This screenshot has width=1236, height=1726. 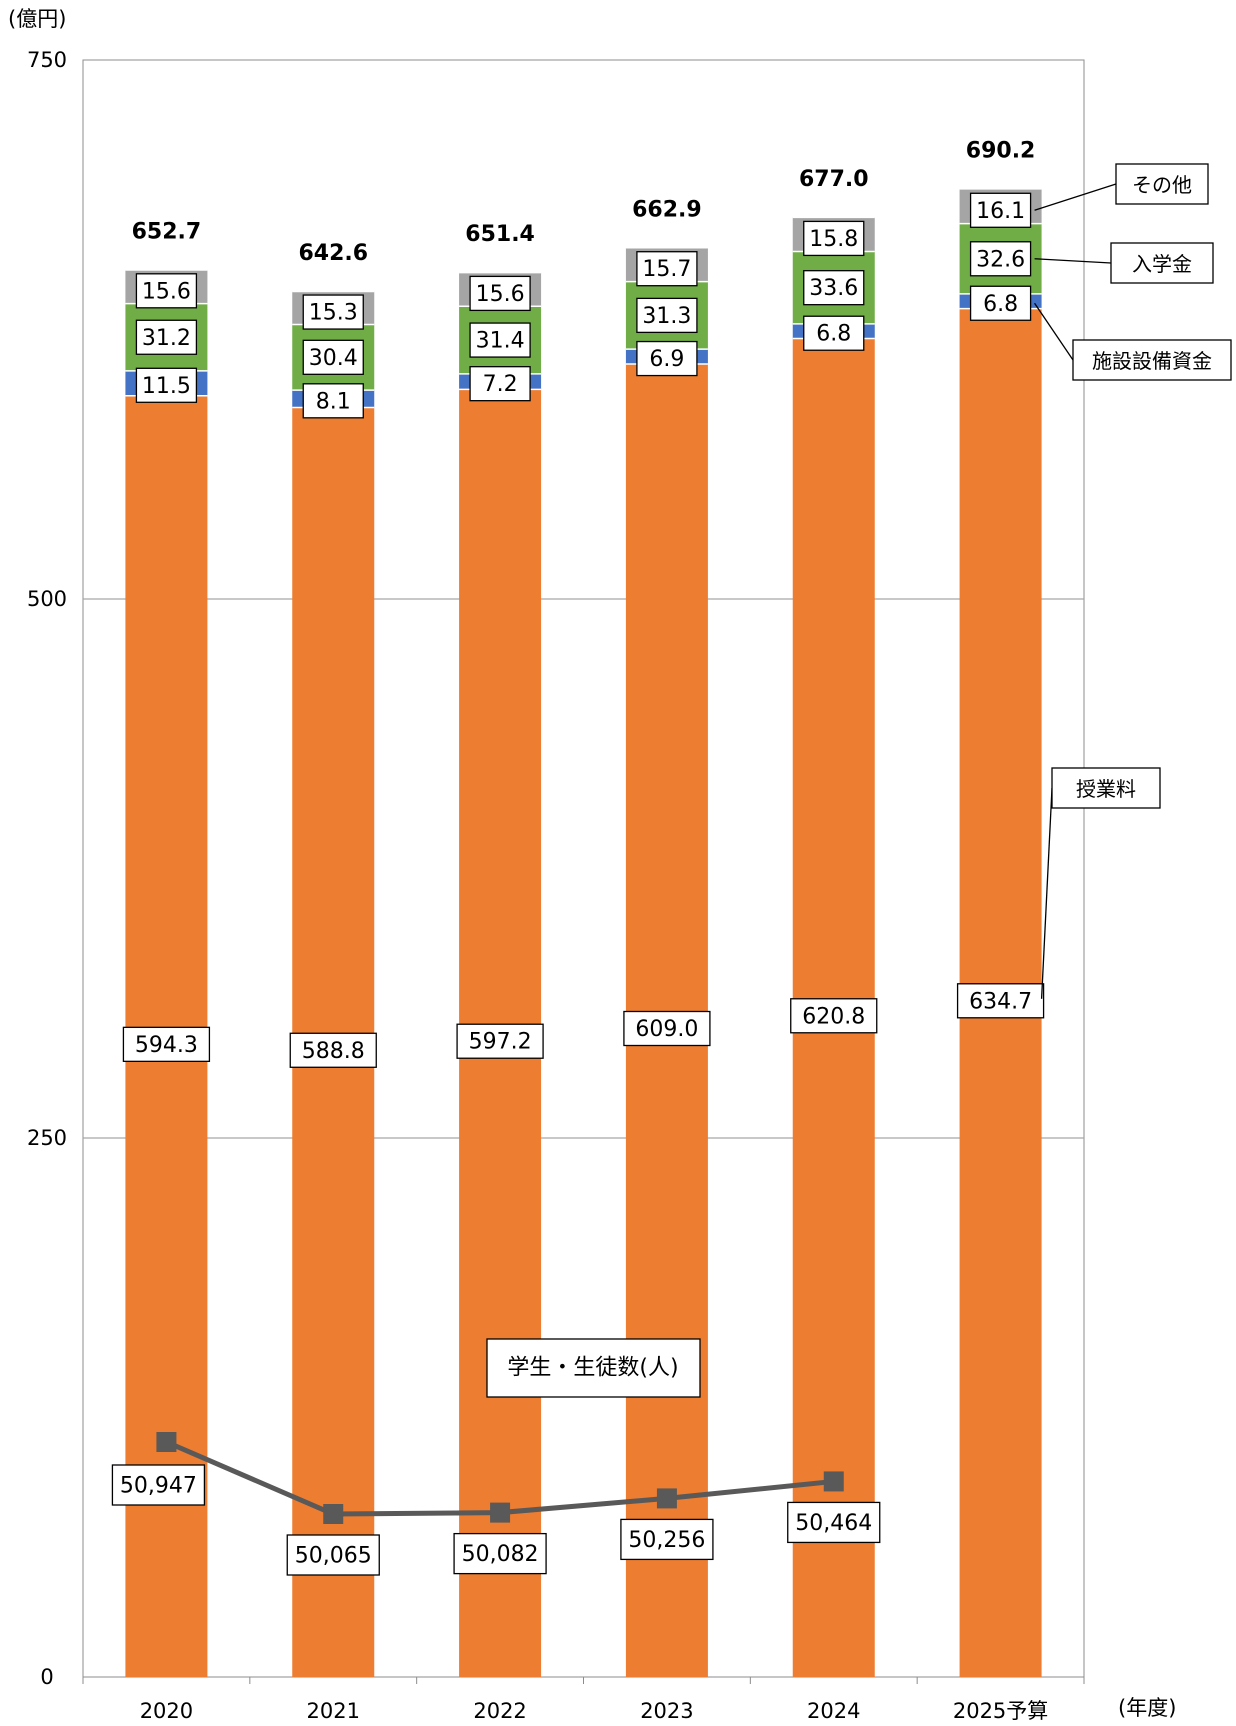 I want to click on data-label-授業料-2022-box, so click(x=500, y=1041).